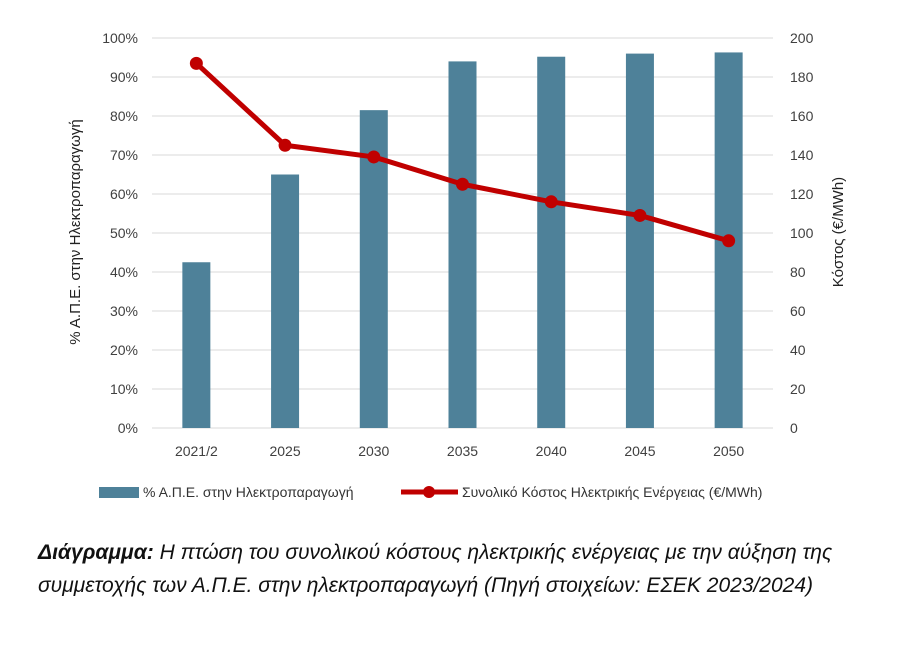  I want to click on y-tick-label-right: 40, so click(798, 350).